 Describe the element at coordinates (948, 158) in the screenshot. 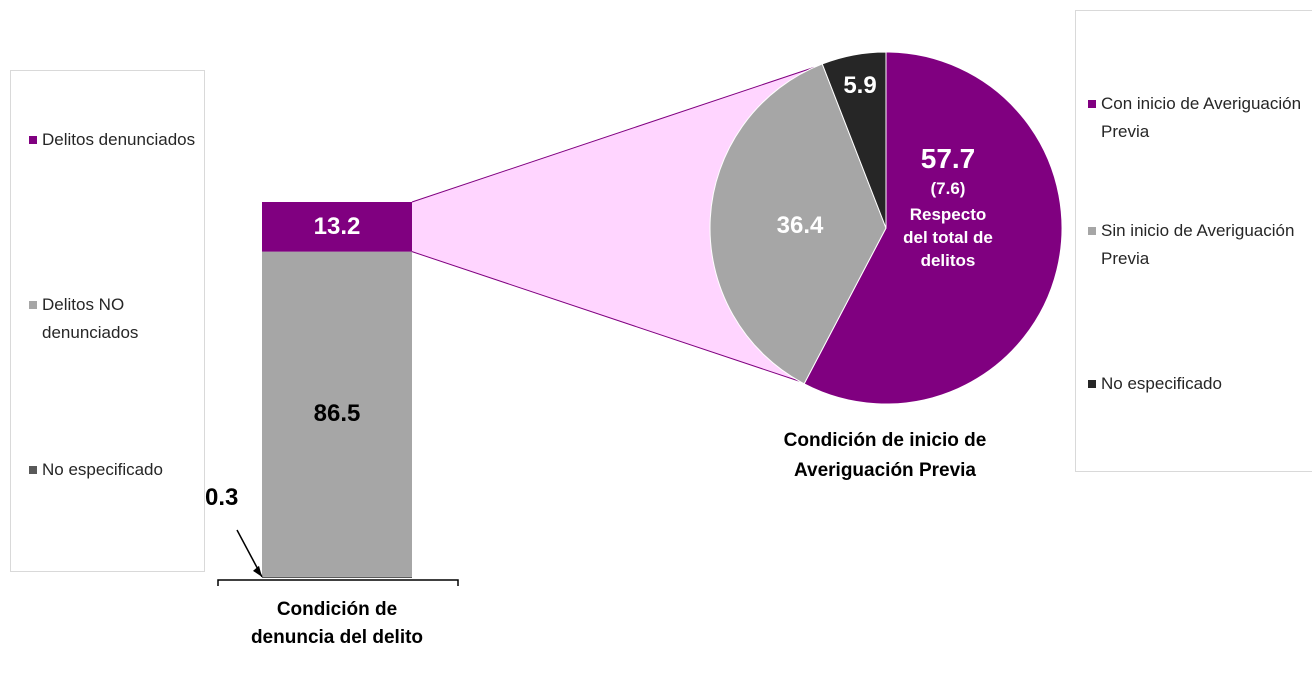

I see `value-label: 57.7` at that location.